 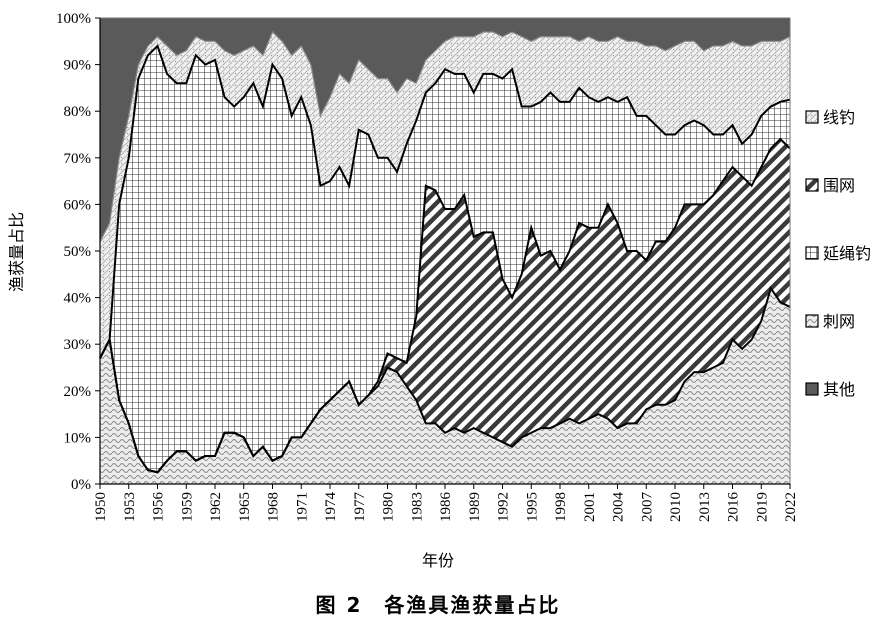 I want to click on y-tick-label: 100%, so click(x=73, y=19).